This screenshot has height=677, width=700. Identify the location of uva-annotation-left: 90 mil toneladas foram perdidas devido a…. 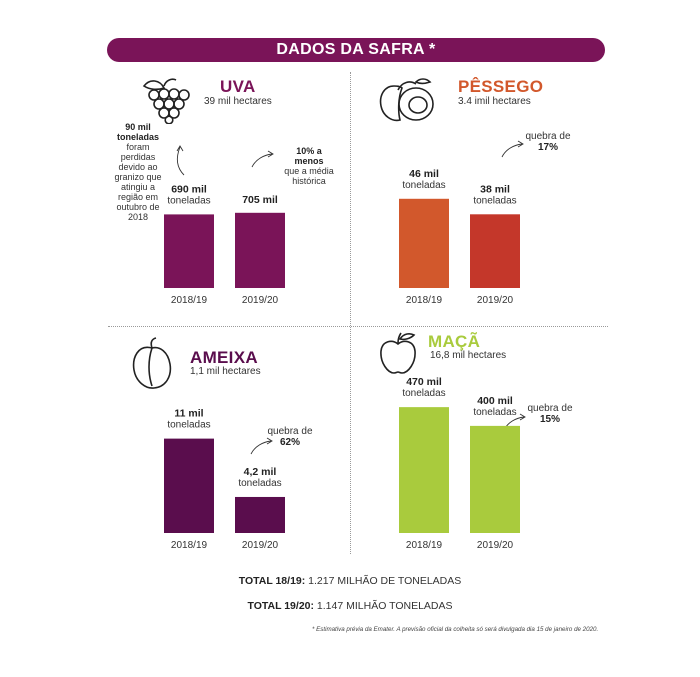
(138, 172).